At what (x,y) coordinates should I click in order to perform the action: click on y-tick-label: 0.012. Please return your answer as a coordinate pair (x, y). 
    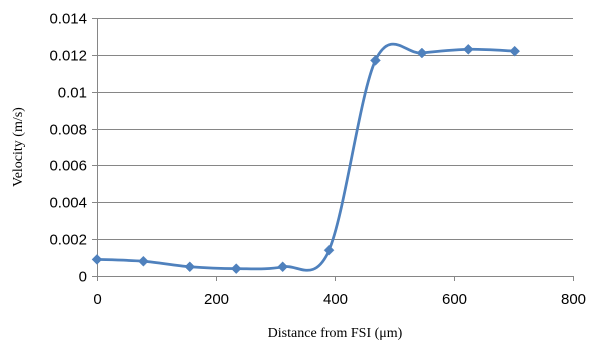
    Looking at the image, I should click on (68, 56).